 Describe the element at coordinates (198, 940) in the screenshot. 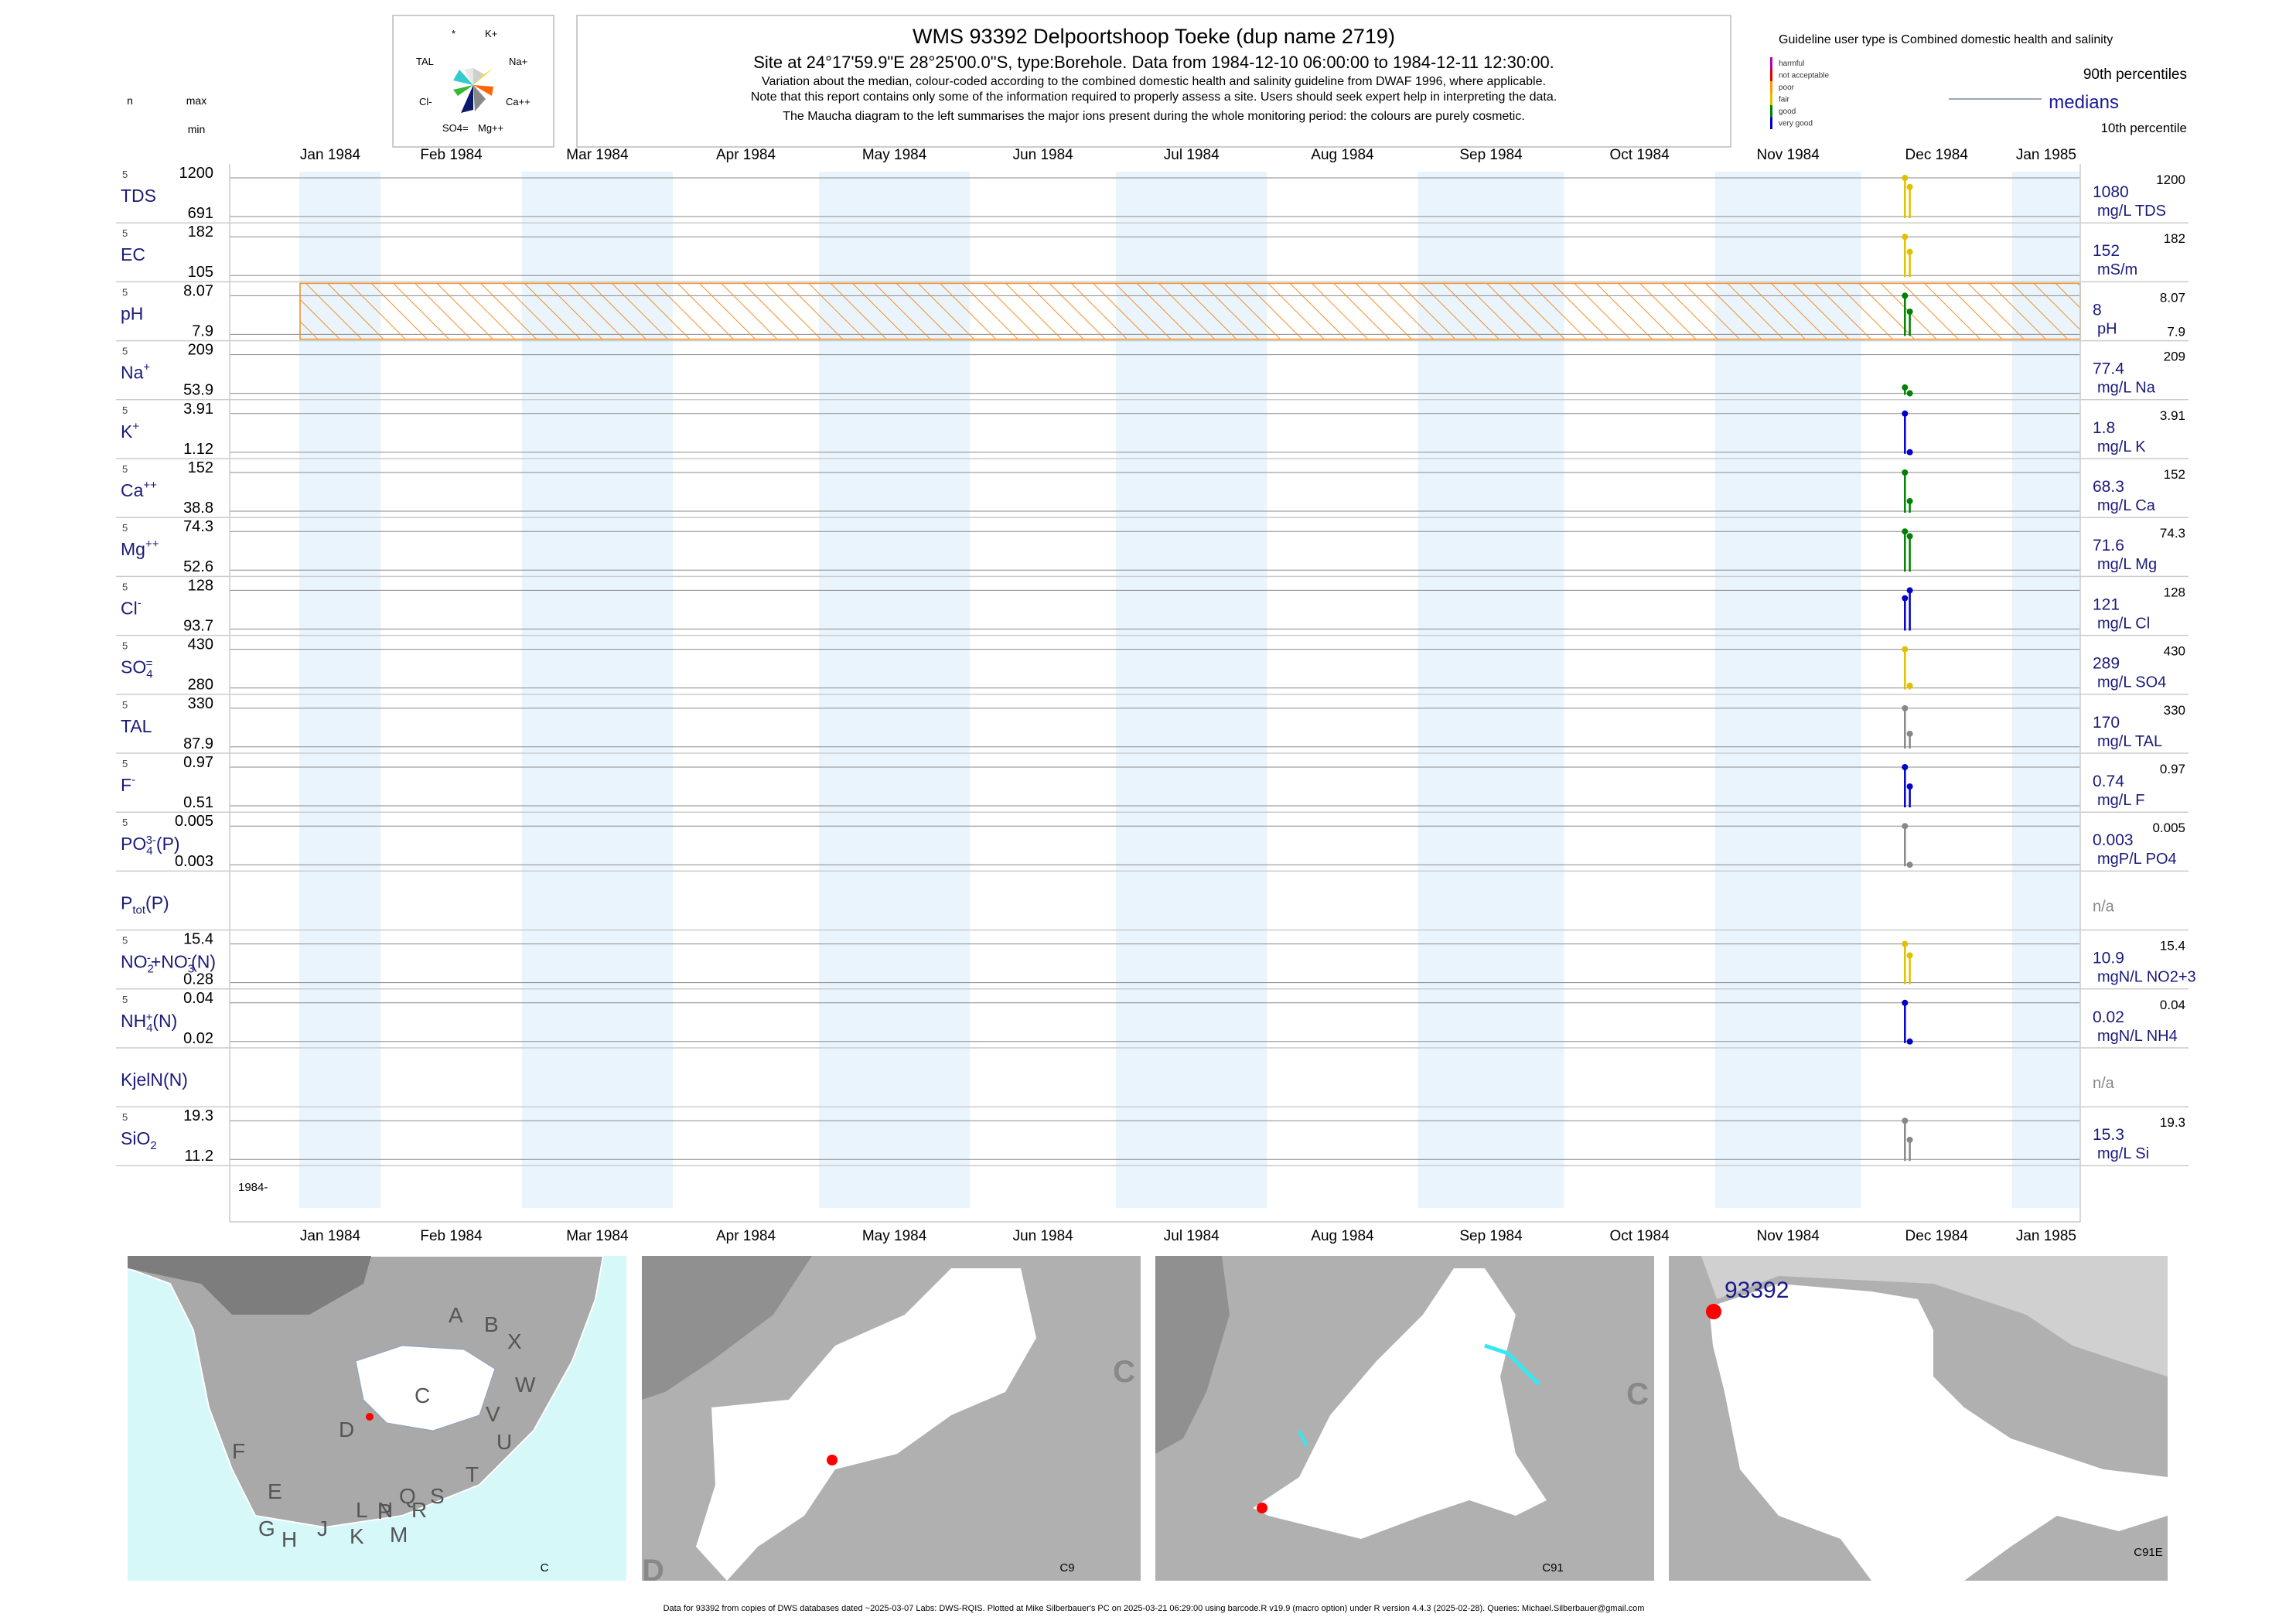

I see `panel-max: 15.4` at that location.